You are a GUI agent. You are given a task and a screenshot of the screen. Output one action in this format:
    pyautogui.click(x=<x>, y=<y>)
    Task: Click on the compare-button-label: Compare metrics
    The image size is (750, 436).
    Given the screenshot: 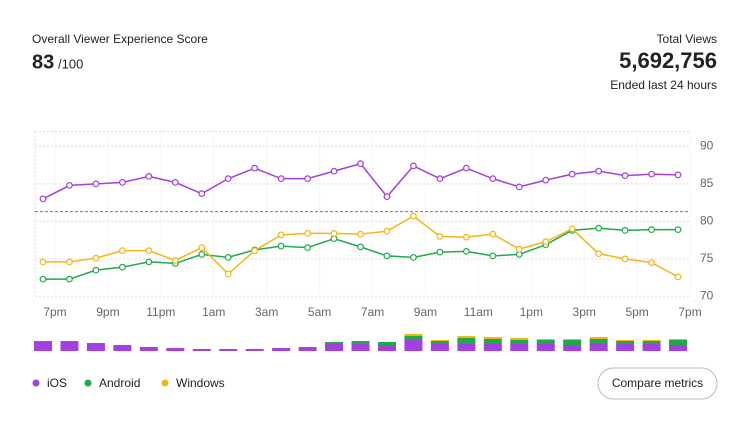 What is the action you would take?
    pyautogui.click(x=657, y=383)
    